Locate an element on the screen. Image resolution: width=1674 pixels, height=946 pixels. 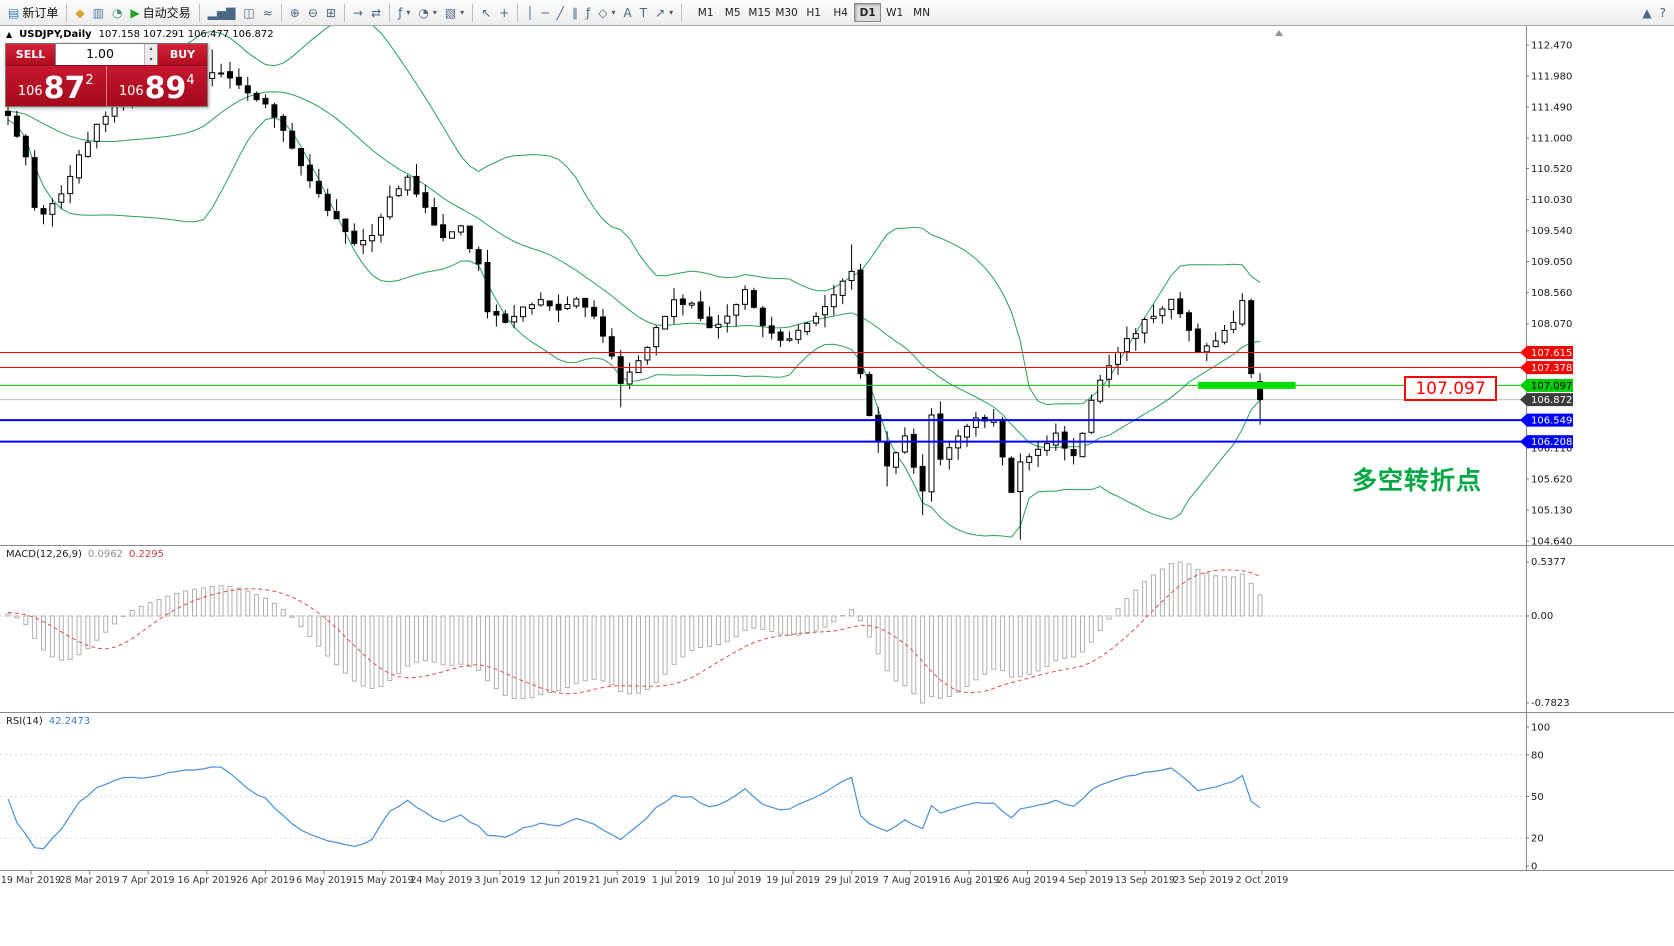
templates-button: ▧ ▾ is located at coordinates (454, 13).